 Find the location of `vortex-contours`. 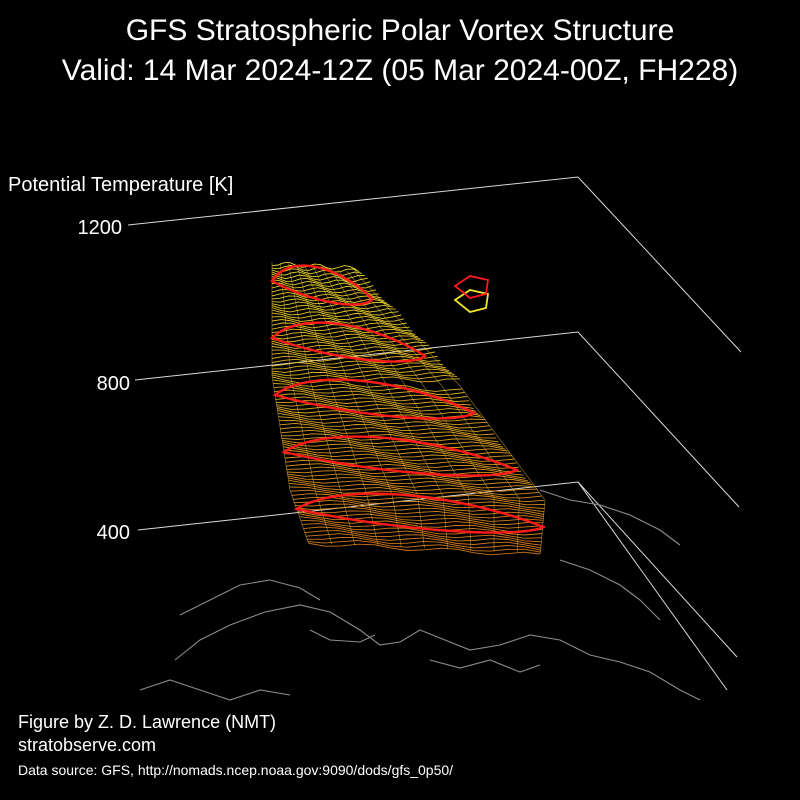

vortex-contours is located at coordinates (408, 399).